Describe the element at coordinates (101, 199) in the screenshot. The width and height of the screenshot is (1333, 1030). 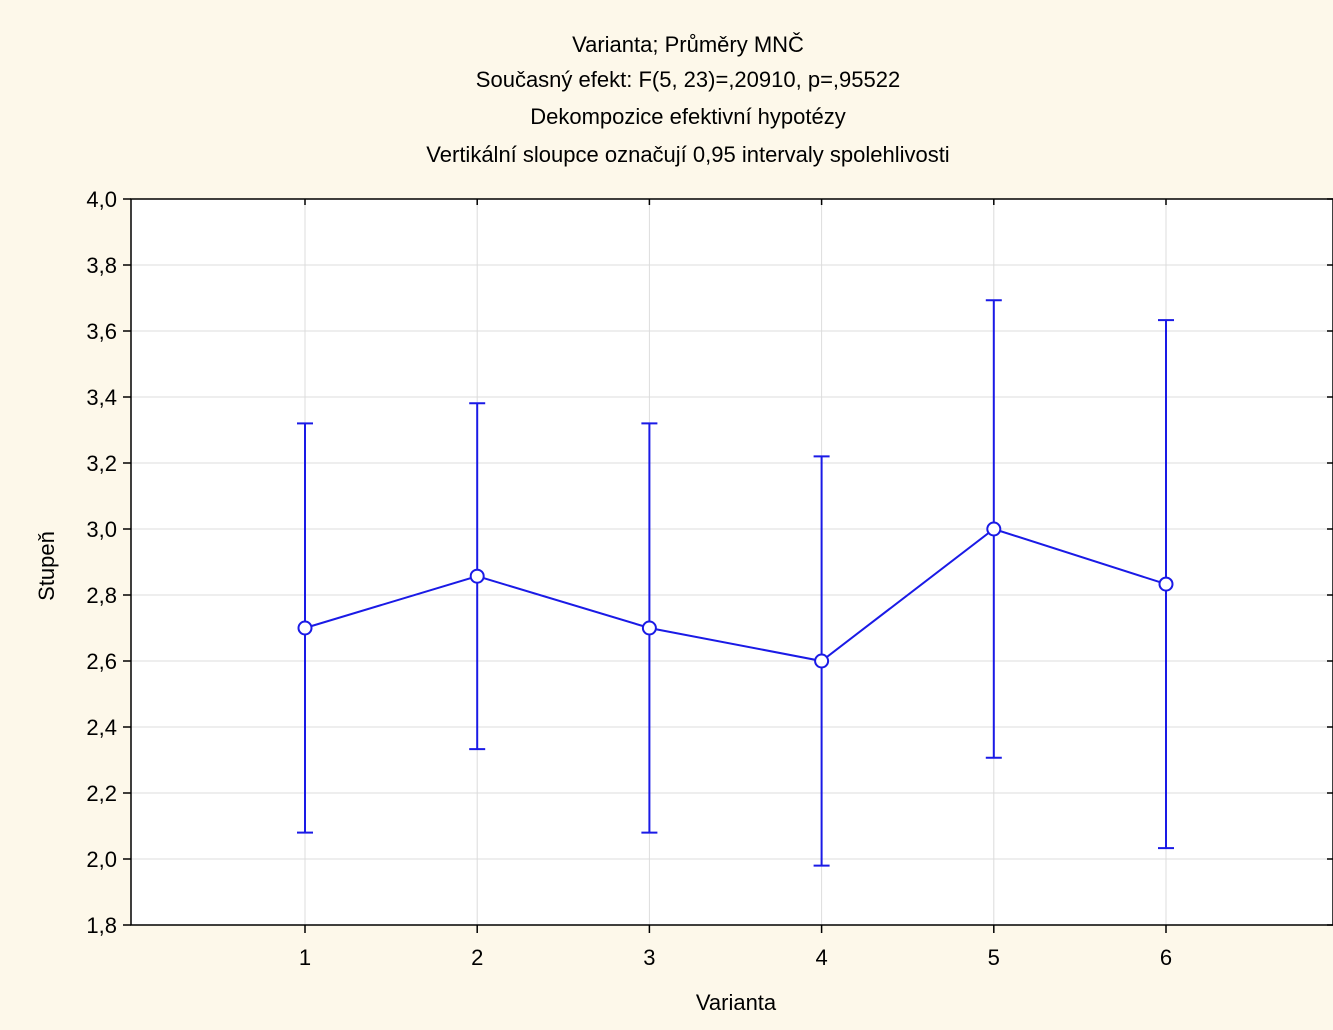
I see `y-tick-label: 4,0` at that location.